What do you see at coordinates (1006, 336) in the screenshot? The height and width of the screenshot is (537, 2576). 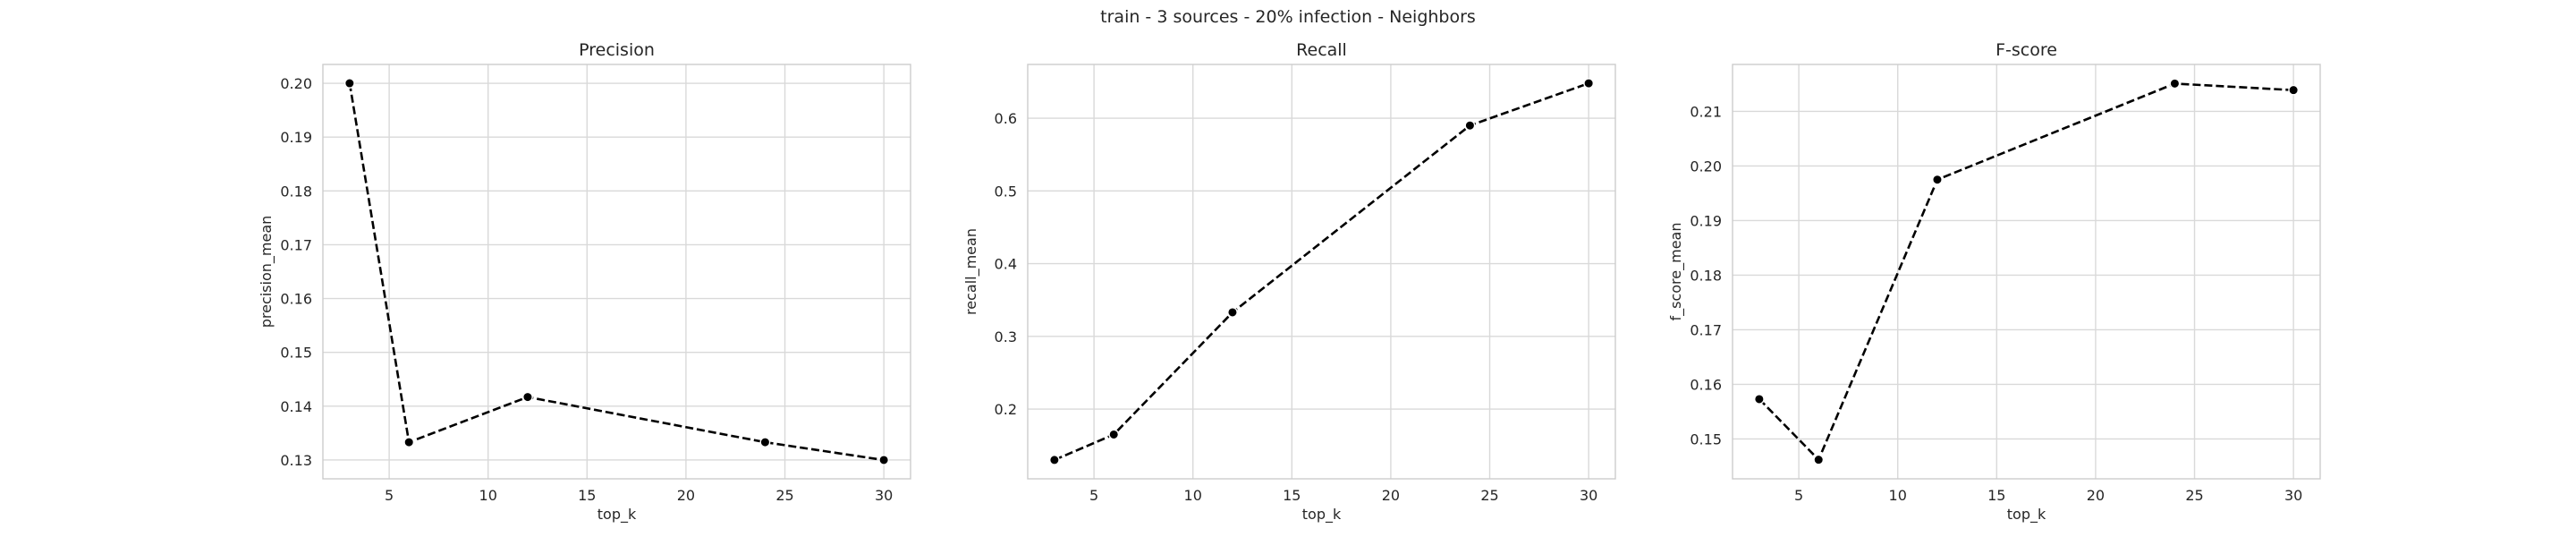 I see `y-tick-label: 0.3` at bounding box center [1006, 336].